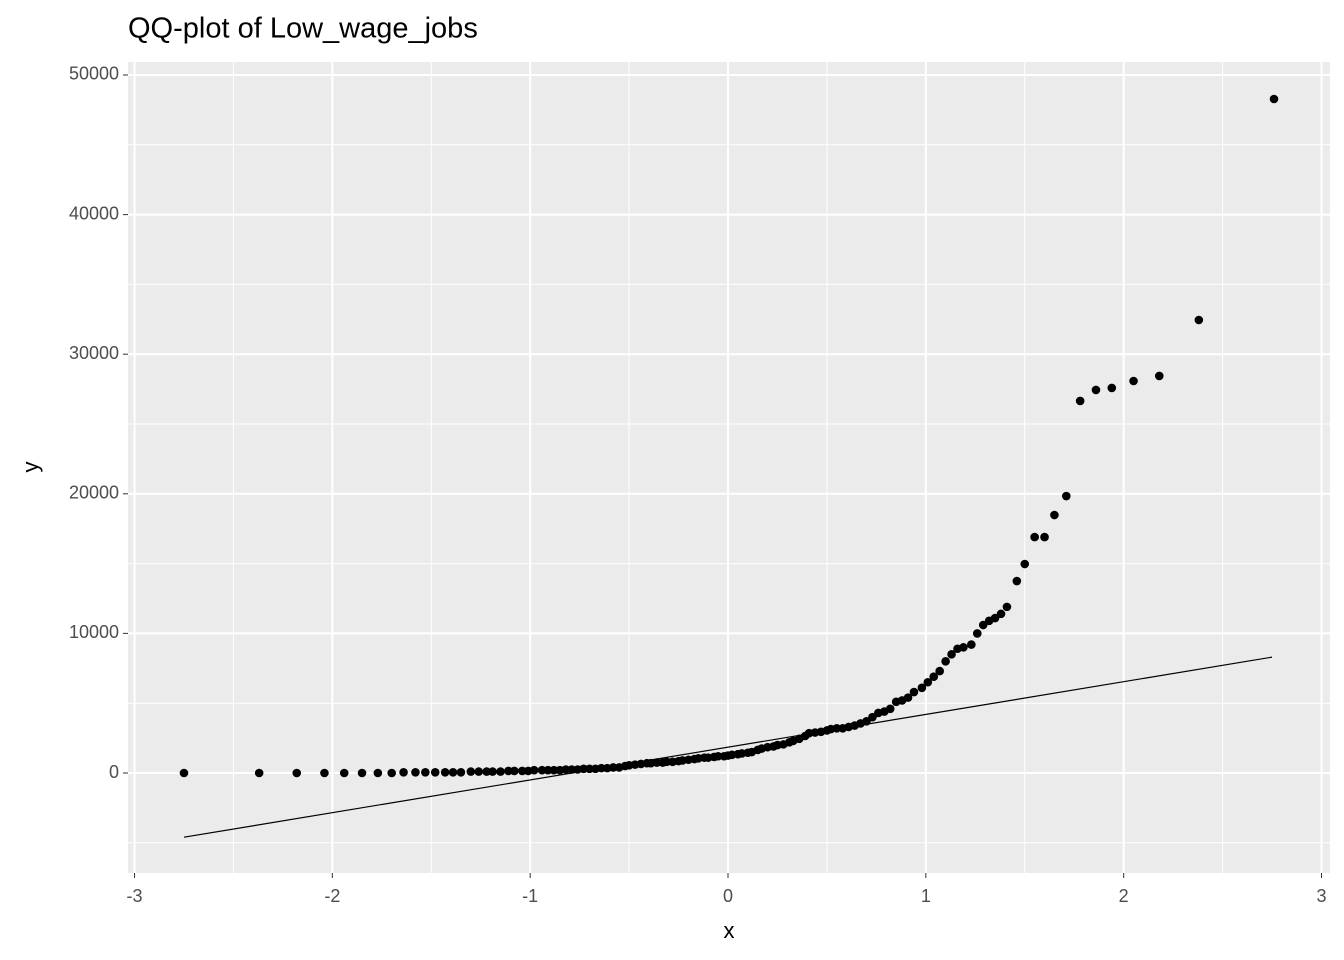  What do you see at coordinates (729, 930) in the screenshot?
I see `x-axis-title: x` at bounding box center [729, 930].